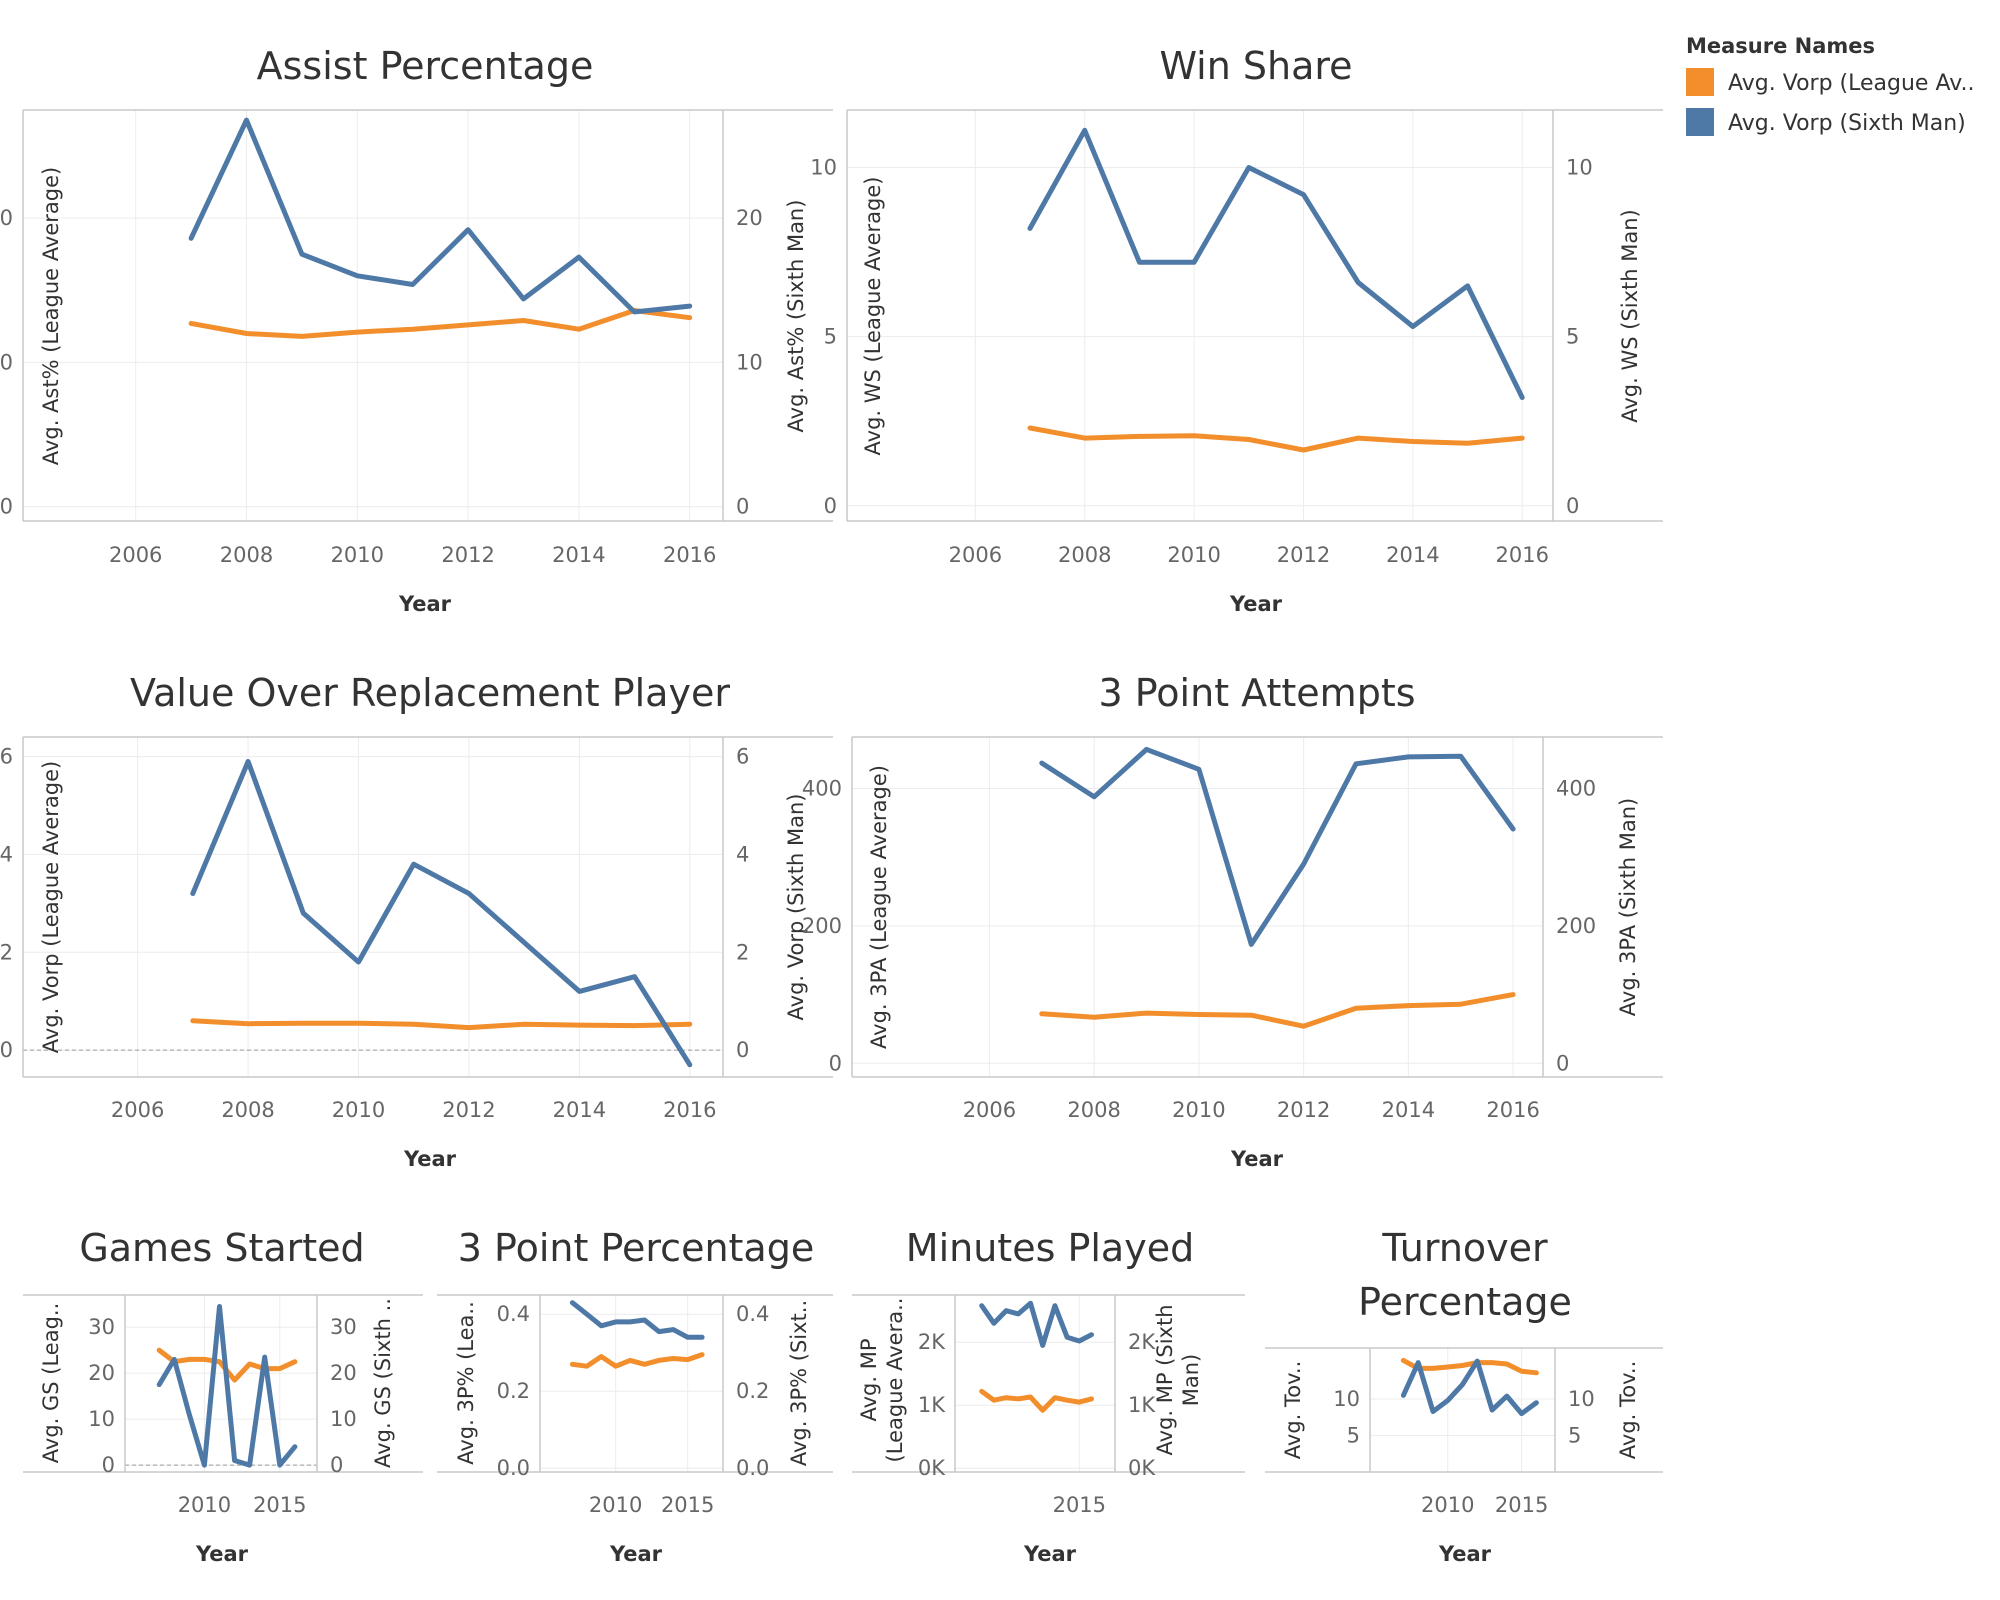 Image resolution: width=2000 pixels, height=1600 pixels. I want to click on chart-title: Value Over Replacement Player, so click(430, 693).